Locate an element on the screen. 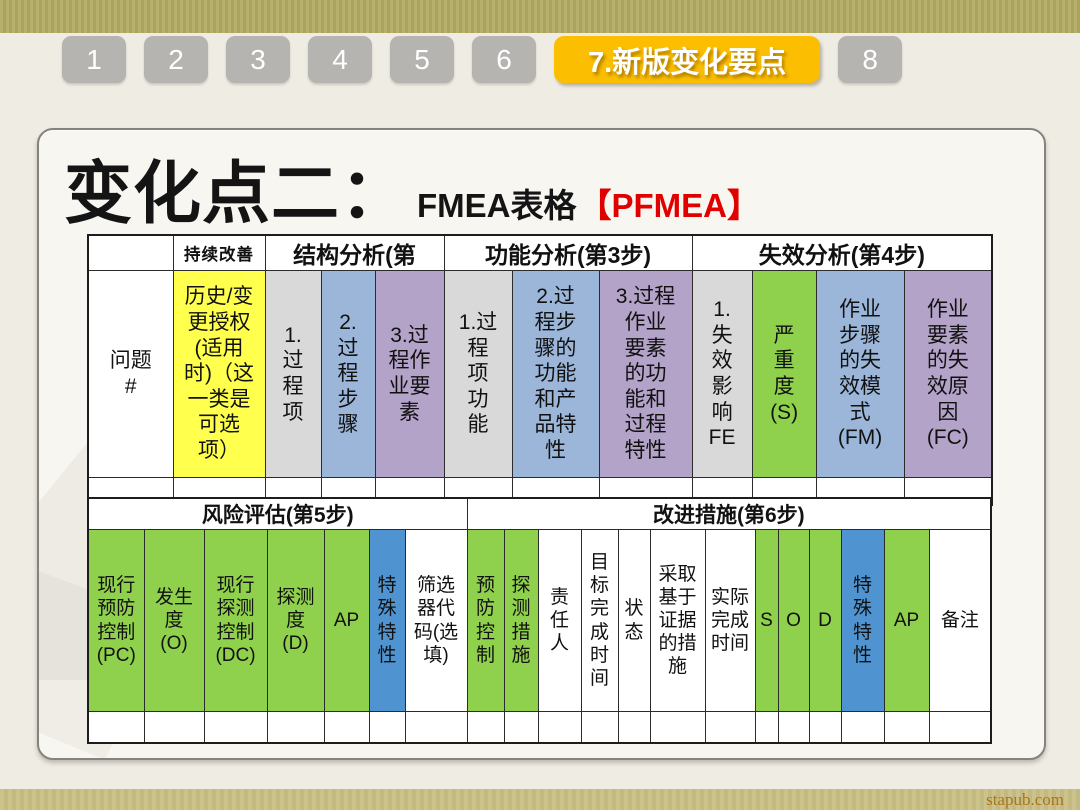 Image resolution: width=1080 pixels, height=810 pixels. nav-tab-3: 3 is located at coordinates (258, 59).